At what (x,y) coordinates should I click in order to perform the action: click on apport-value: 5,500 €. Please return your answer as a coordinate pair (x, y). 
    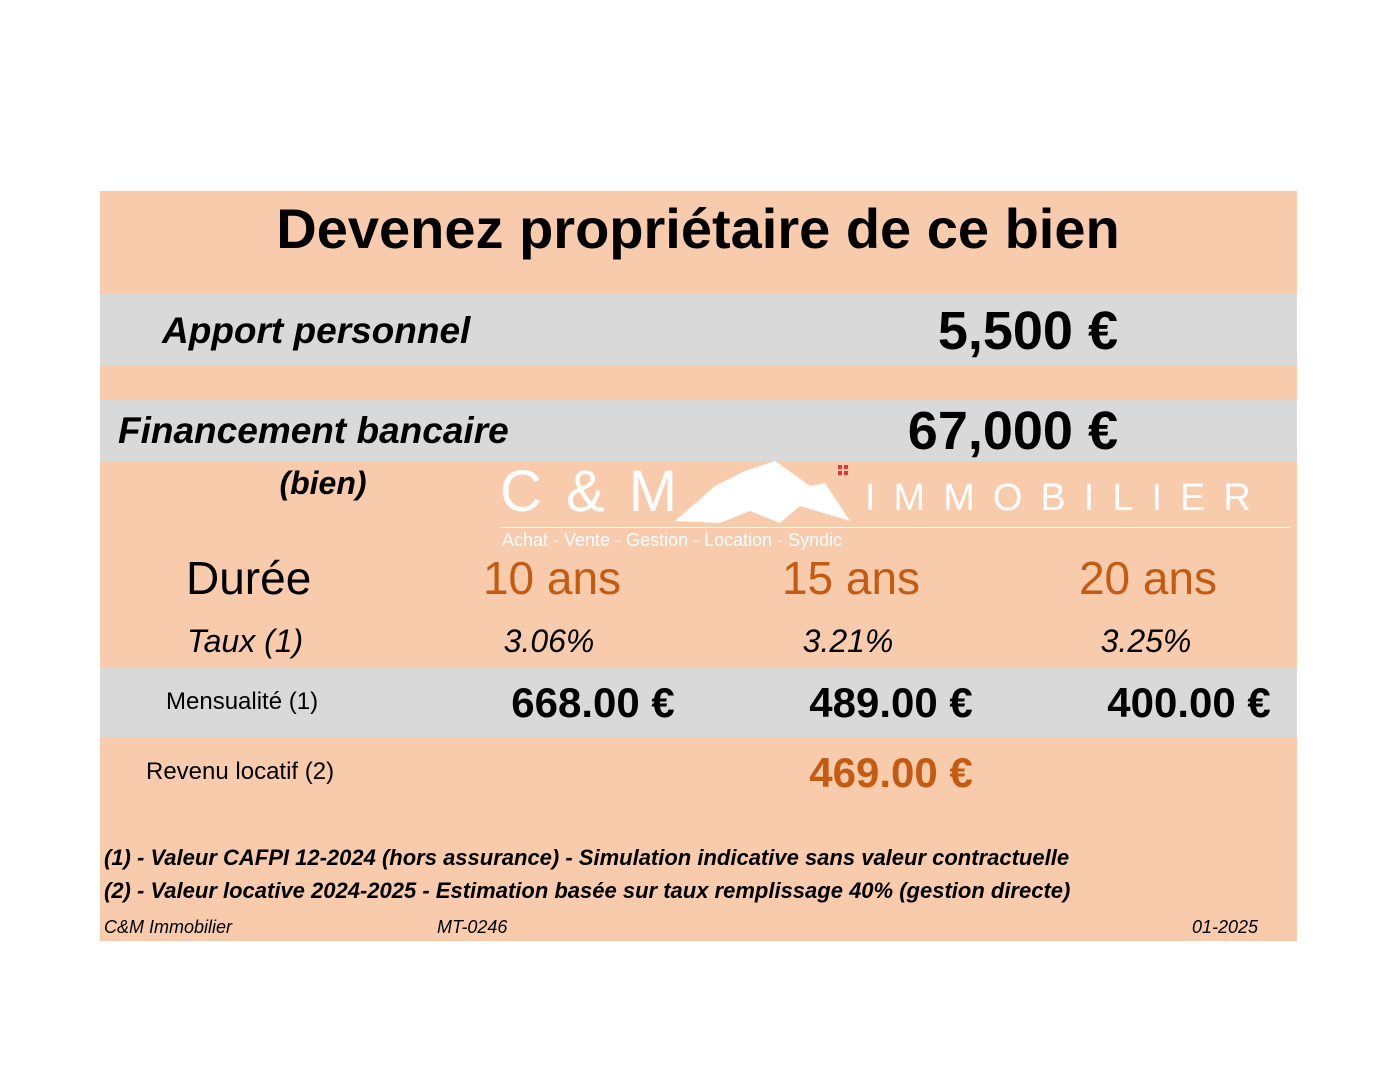
    Looking at the image, I should click on (1027, 331).